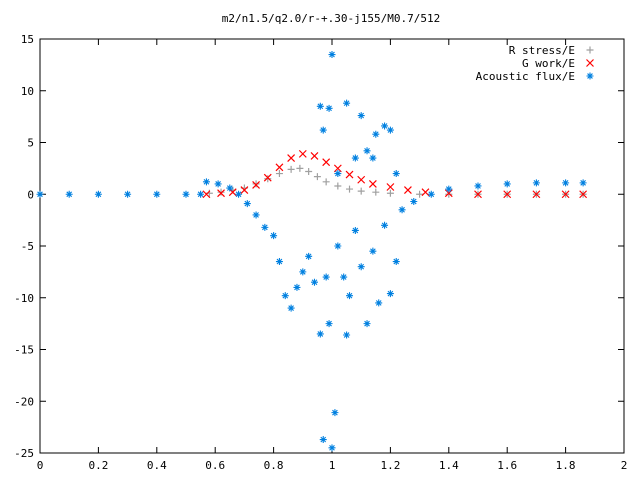  I want to click on x-tick-label: 0.4, so click(157, 465).